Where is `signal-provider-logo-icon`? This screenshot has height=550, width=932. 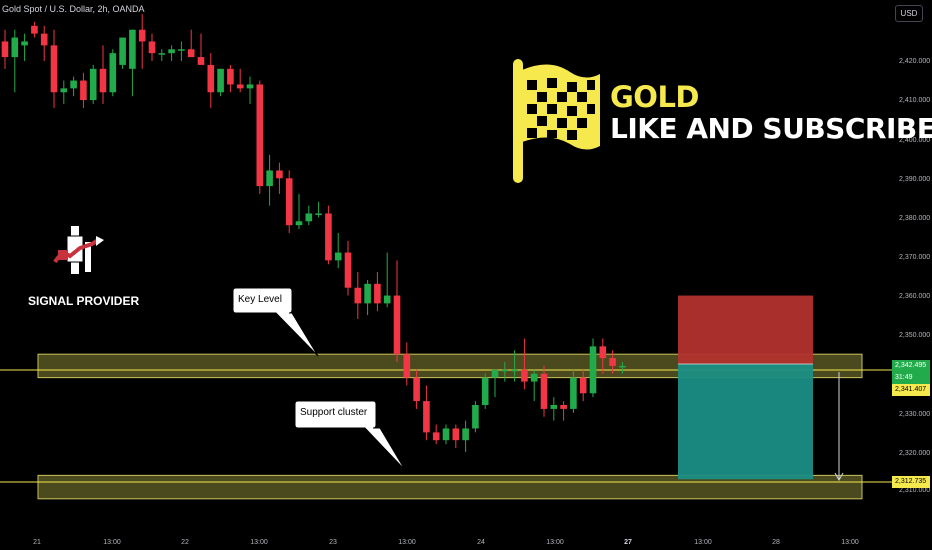
signal-provider-logo-icon is located at coordinates (78, 250).